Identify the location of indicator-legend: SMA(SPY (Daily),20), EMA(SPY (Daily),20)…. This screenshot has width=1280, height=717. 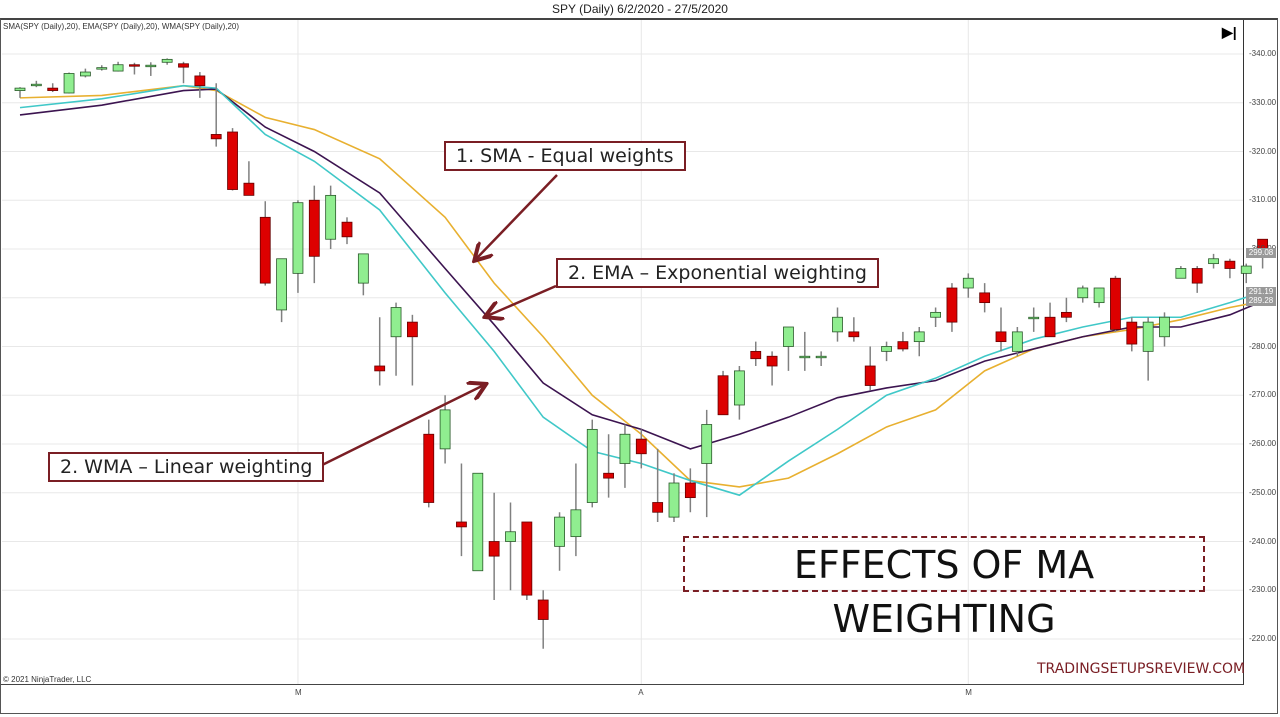
(121, 26).